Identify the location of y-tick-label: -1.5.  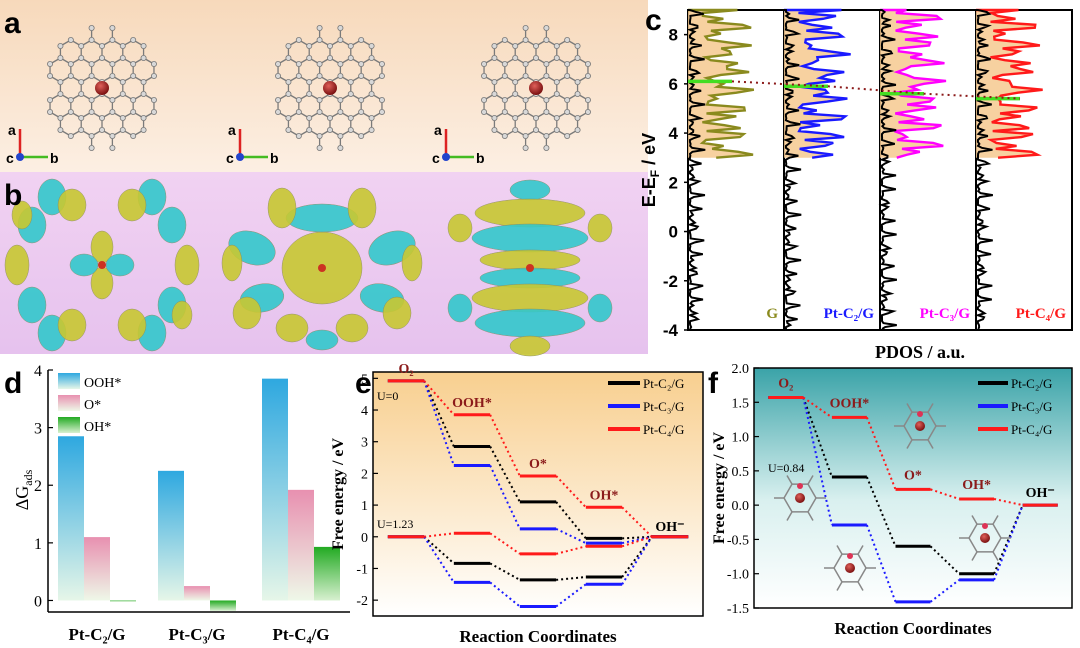
(738, 609).